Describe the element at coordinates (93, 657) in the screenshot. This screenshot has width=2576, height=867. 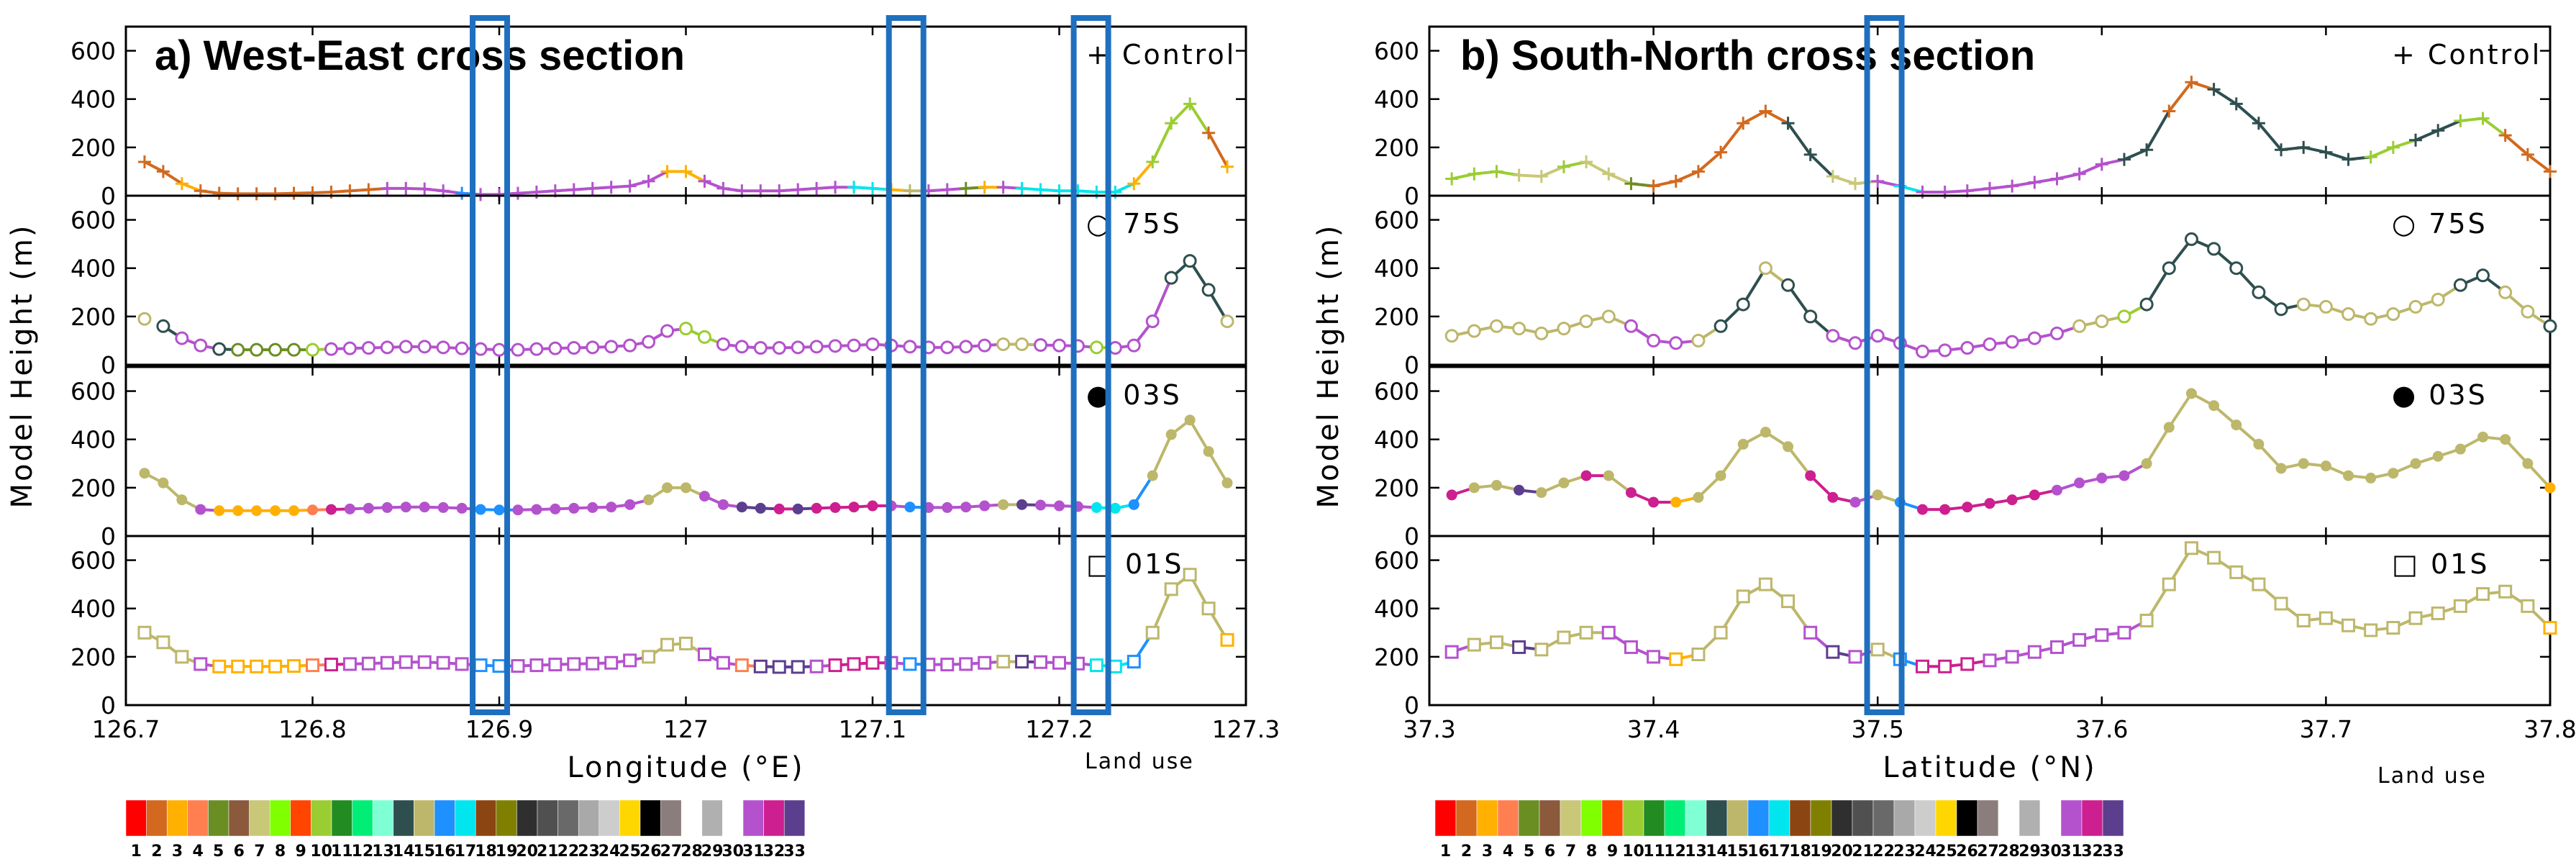
I see `y-tick-label: 200` at that location.